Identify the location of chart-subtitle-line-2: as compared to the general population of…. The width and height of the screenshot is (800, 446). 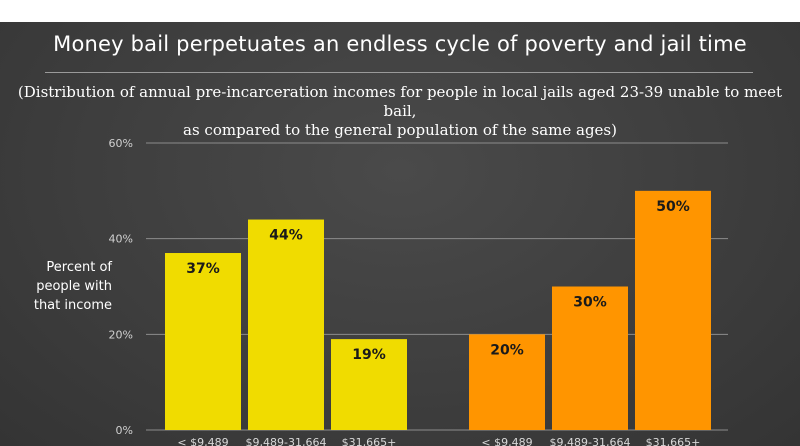
(400, 130).